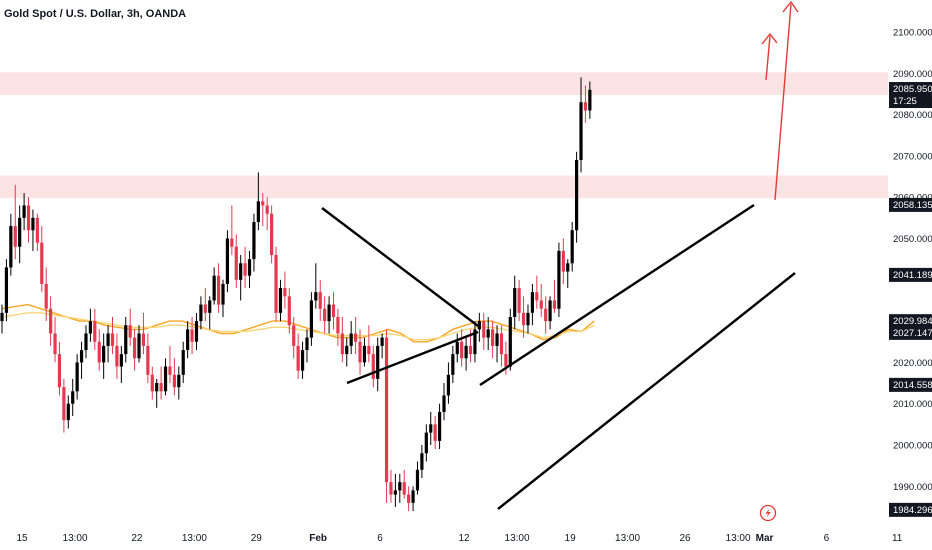 The width and height of the screenshot is (932, 550). I want to click on channel-upper-trendline, so click(617, 295).